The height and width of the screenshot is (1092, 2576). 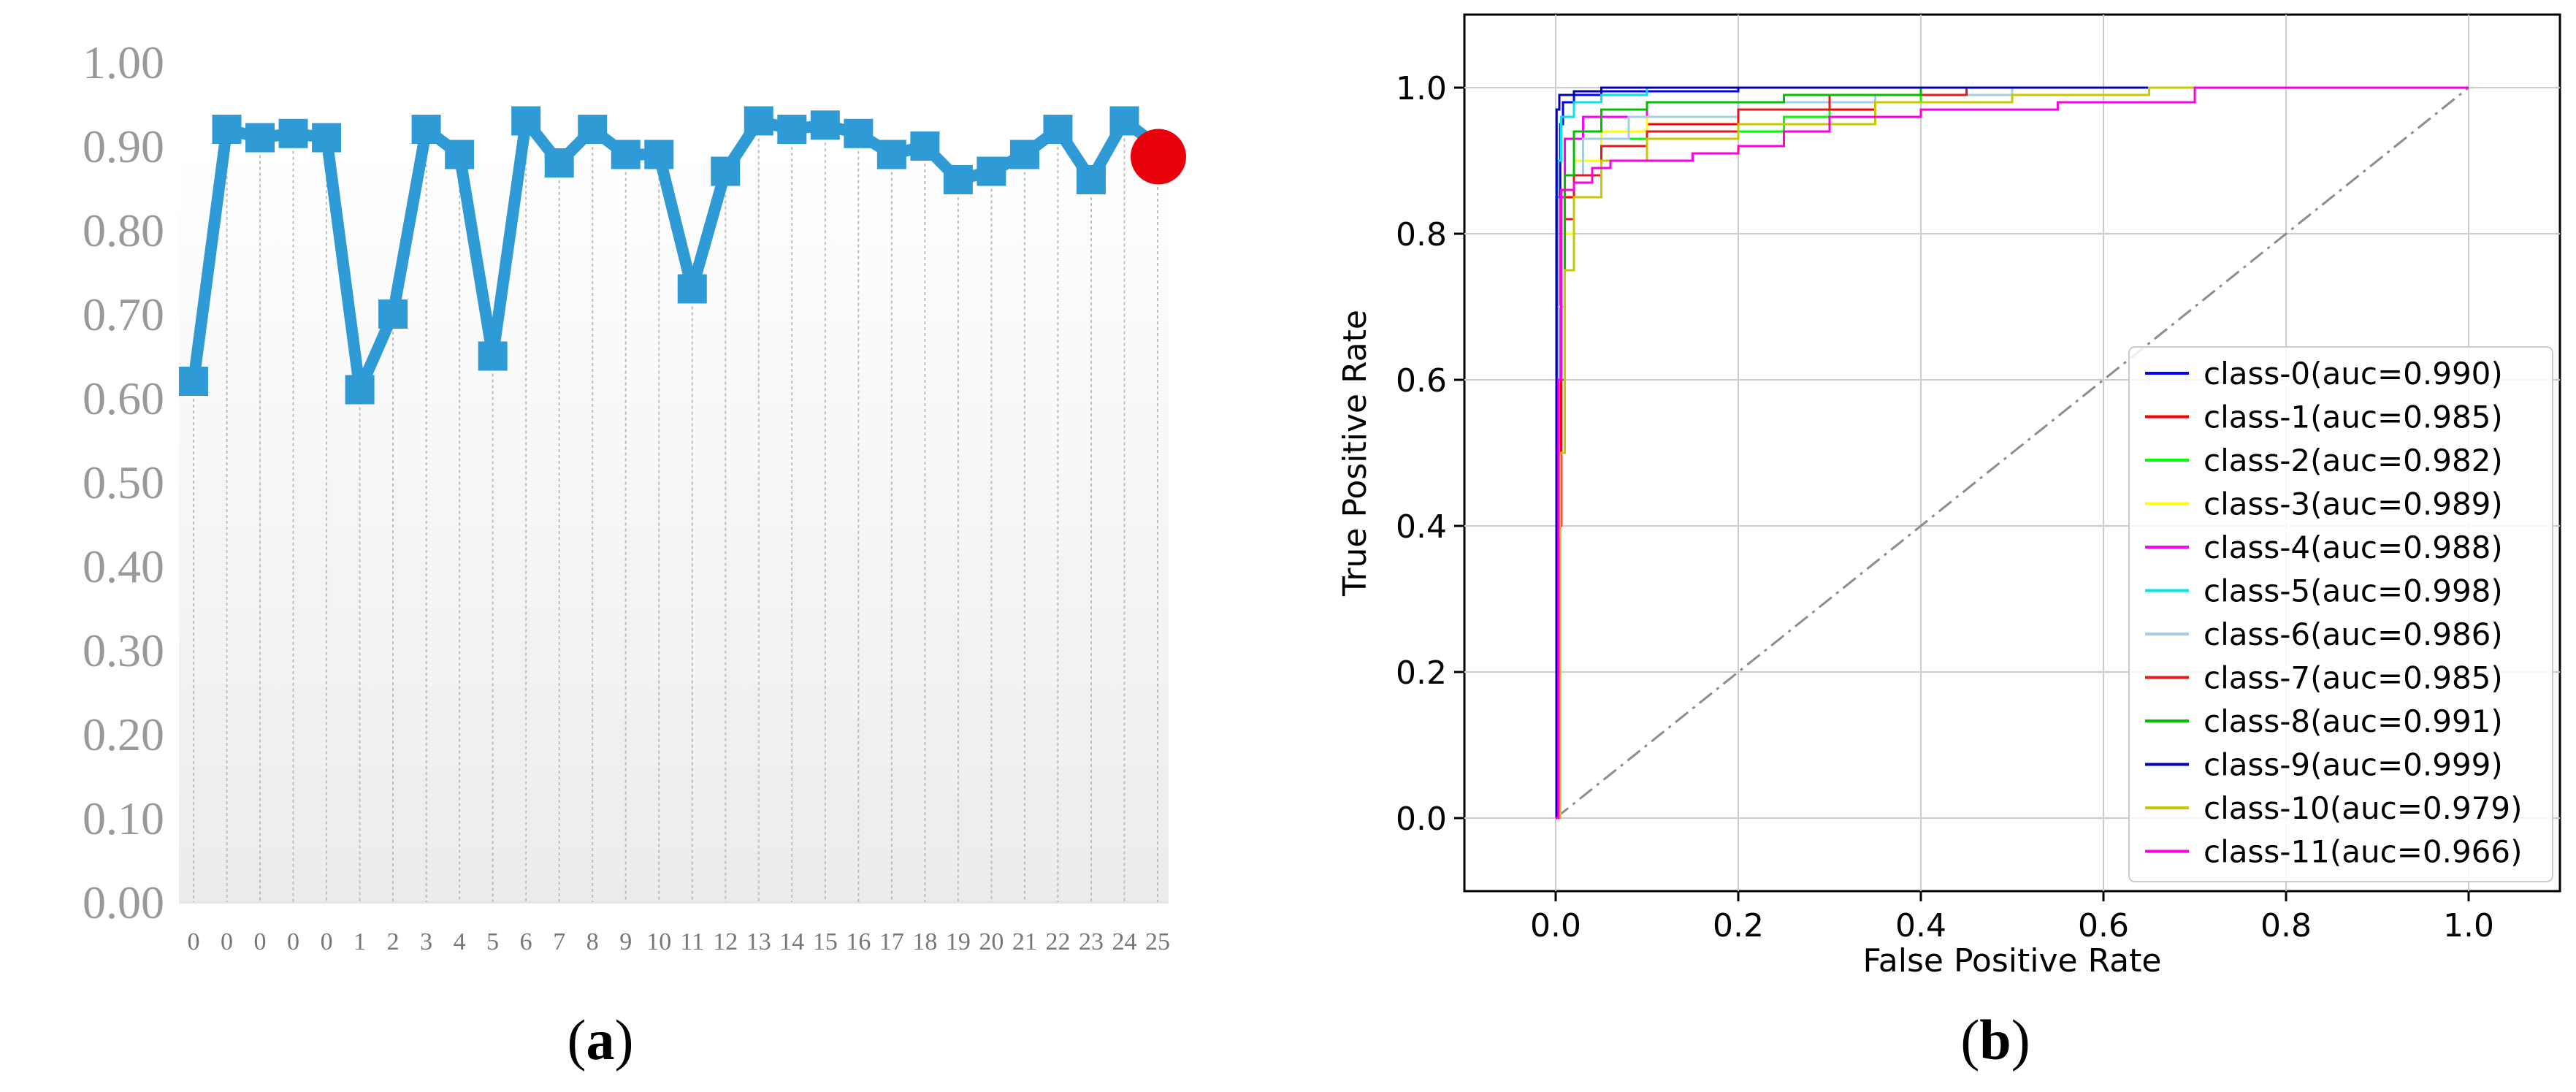 I want to click on x-tick-label-a: 19, so click(x=958, y=941).